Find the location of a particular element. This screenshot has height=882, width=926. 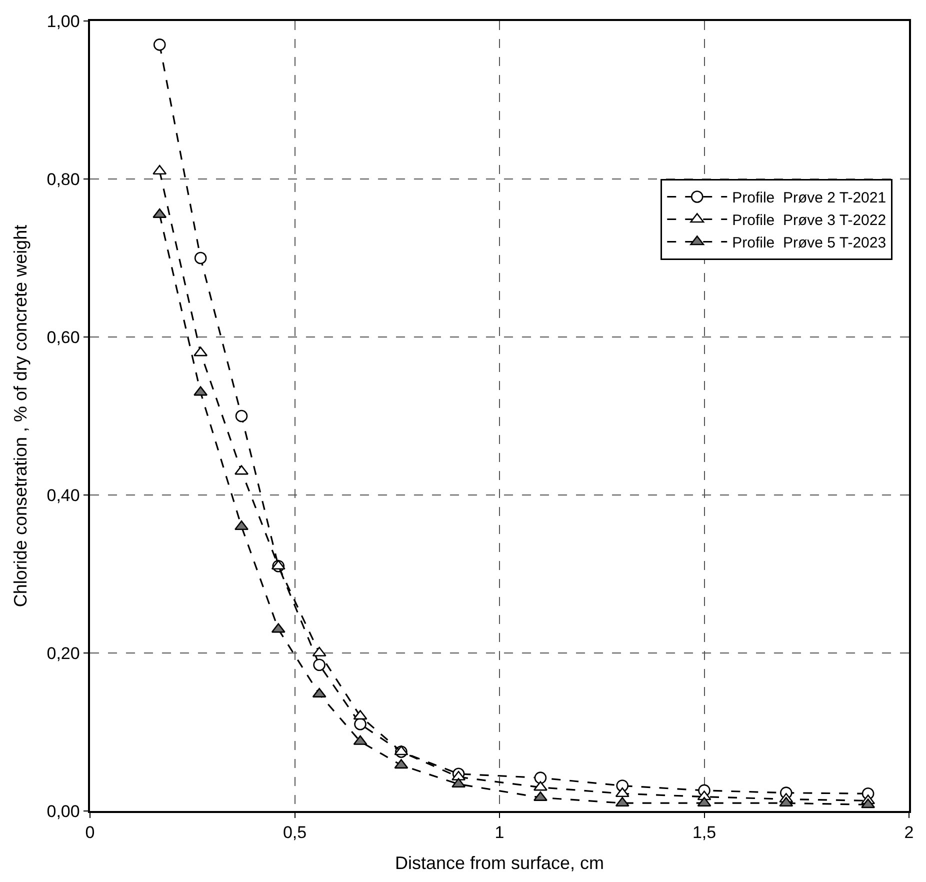

y-tick-label: 0,60 is located at coordinates (63, 337).